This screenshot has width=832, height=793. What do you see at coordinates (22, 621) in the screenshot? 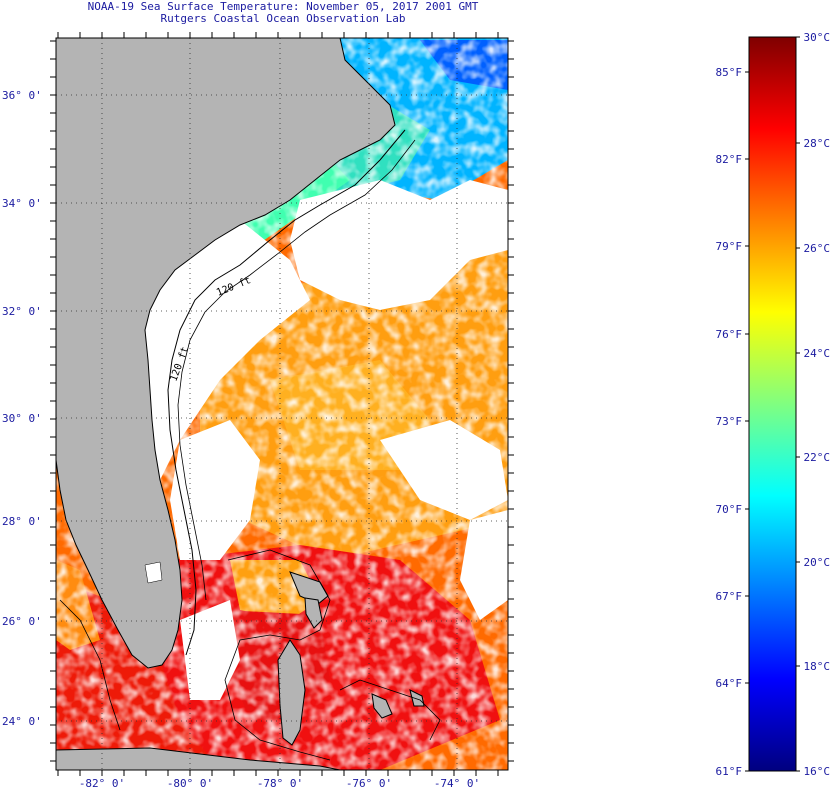
I see `lat-label-26: 26° 0'` at bounding box center [22, 621].